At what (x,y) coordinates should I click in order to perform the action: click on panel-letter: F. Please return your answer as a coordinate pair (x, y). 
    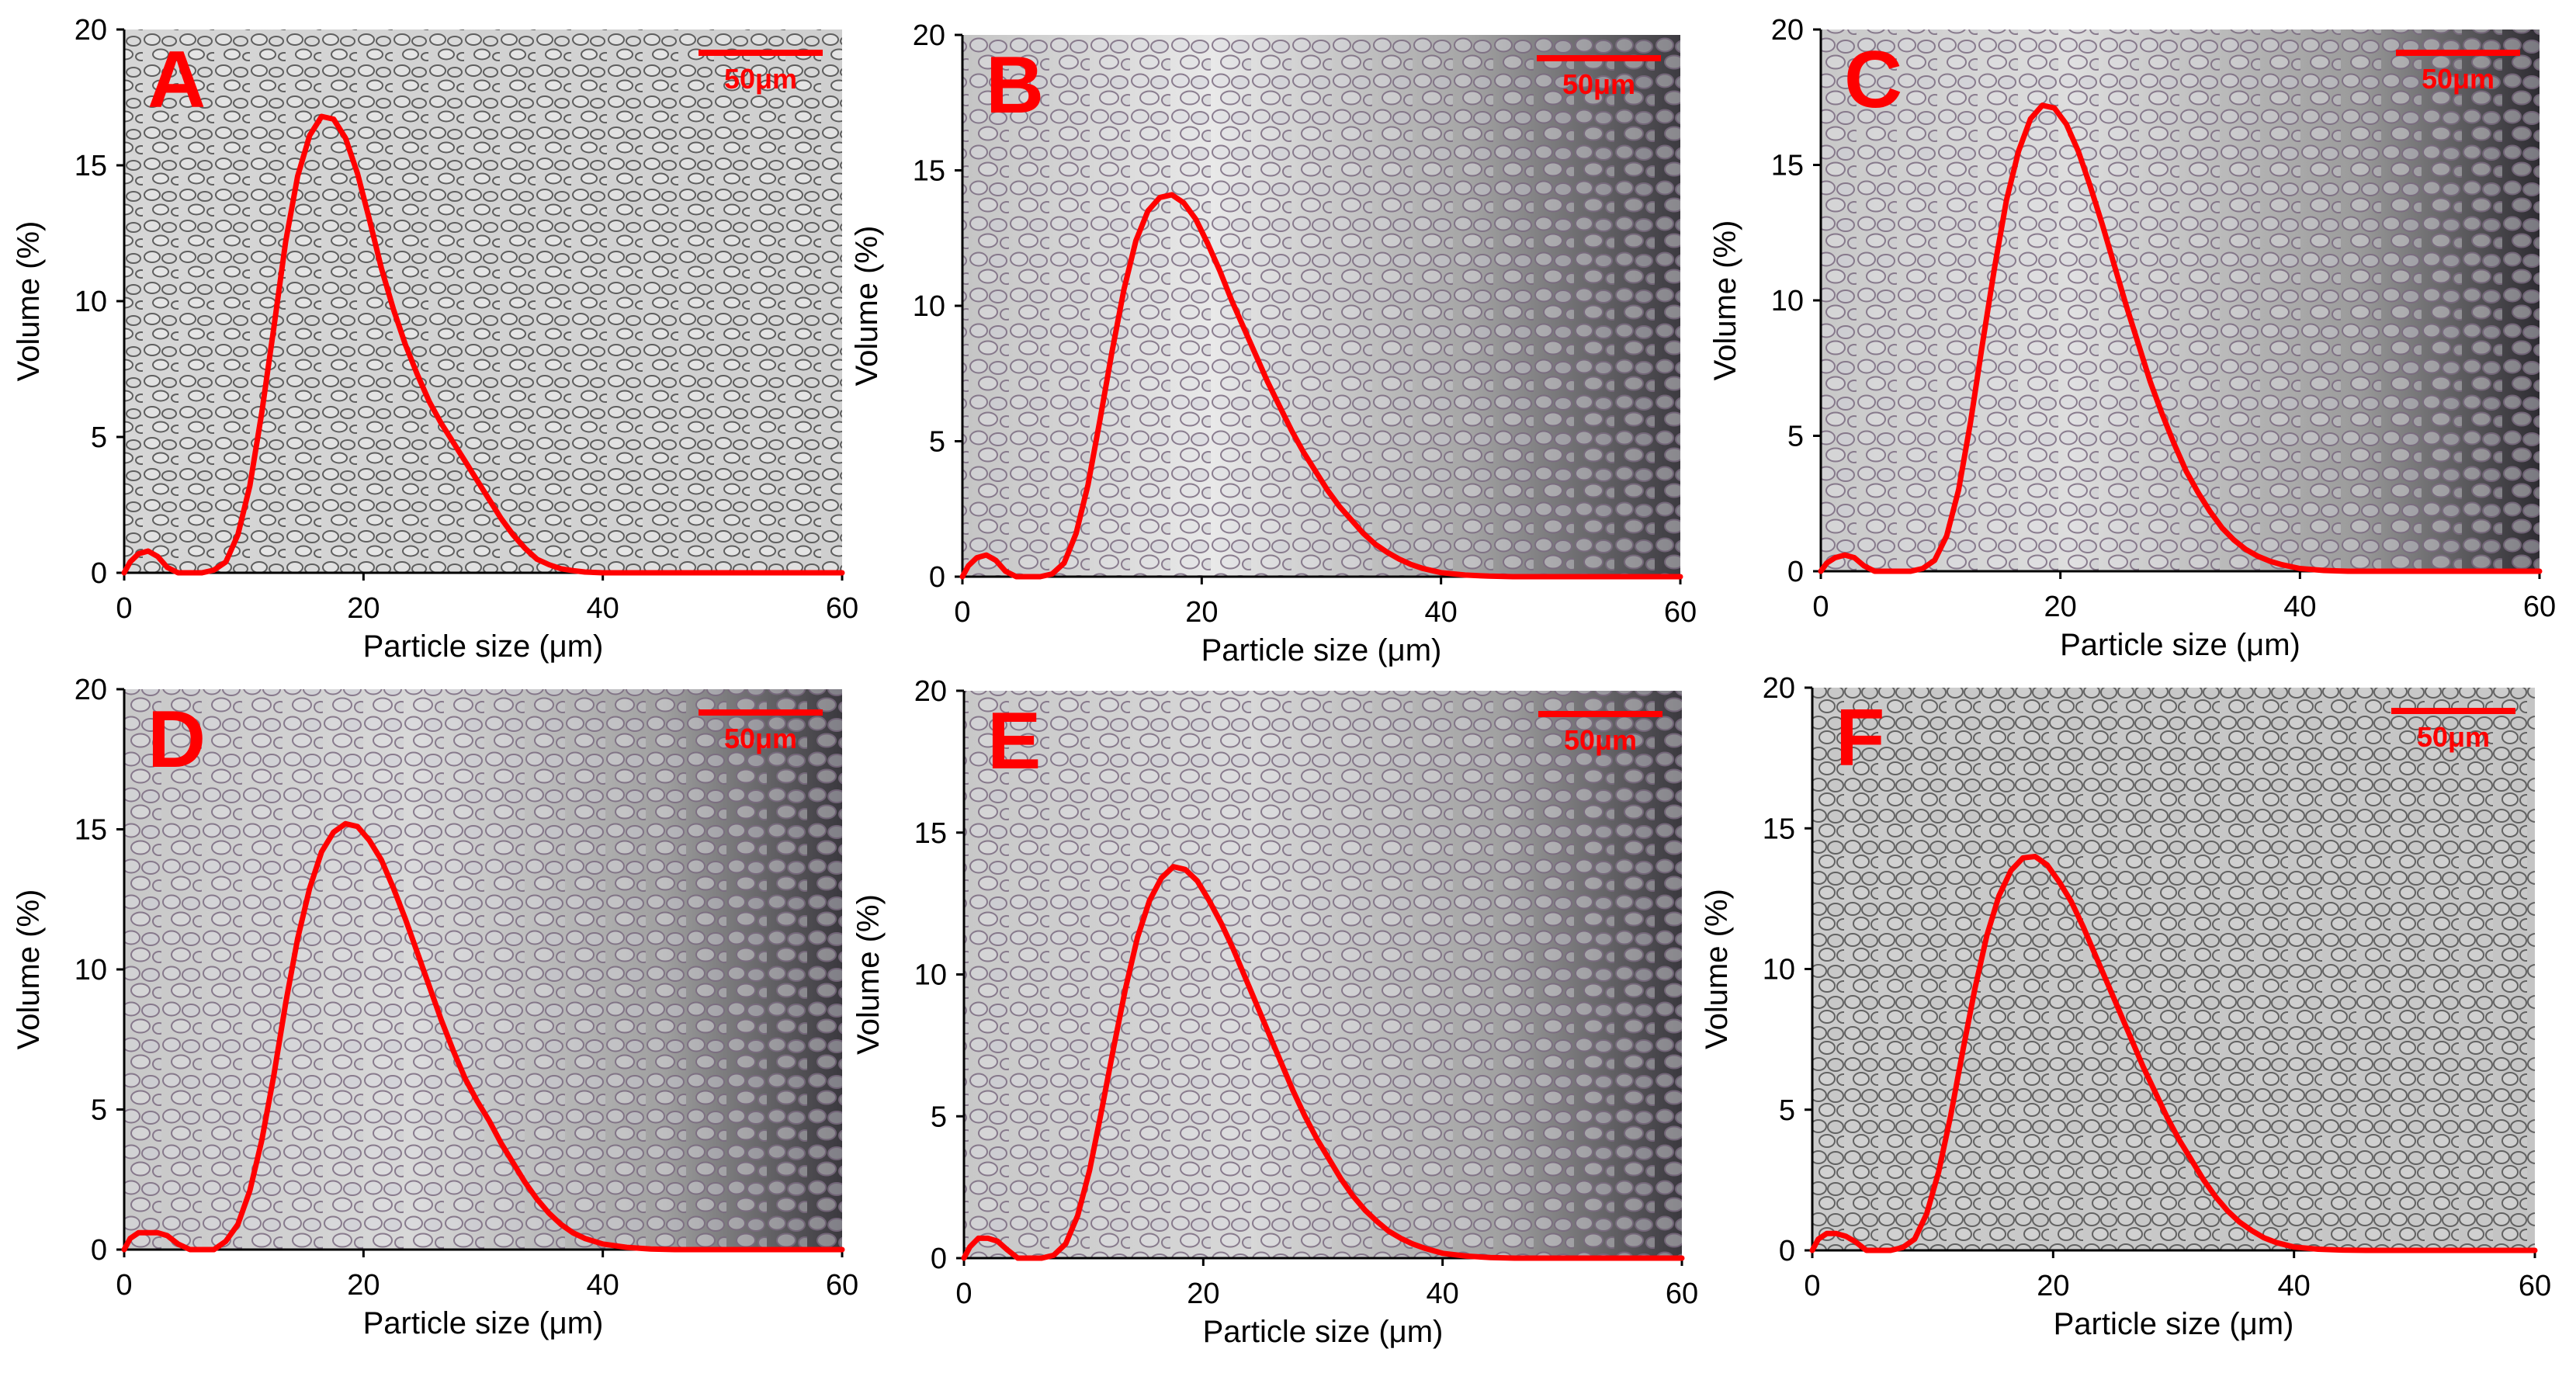
    Looking at the image, I should click on (1860, 738).